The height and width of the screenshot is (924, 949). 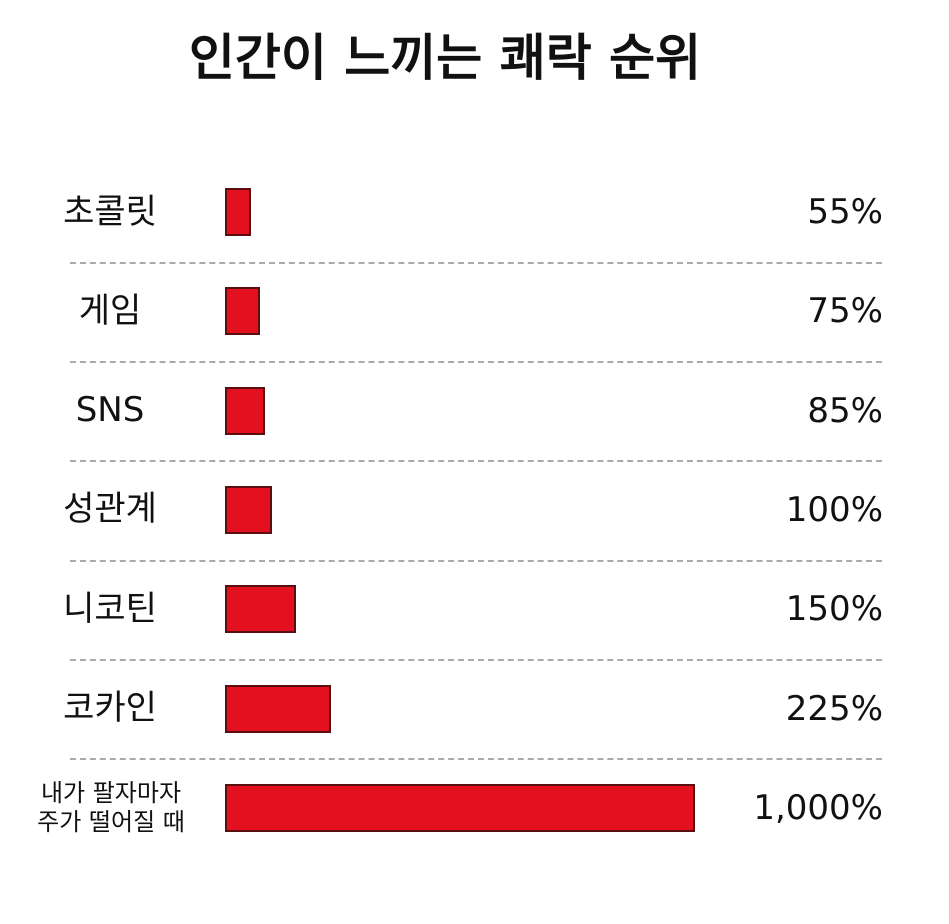 What do you see at coordinates (110, 211) in the screenshot?
I see `category-label: 초콜릿` at bounding box center [110, 211].